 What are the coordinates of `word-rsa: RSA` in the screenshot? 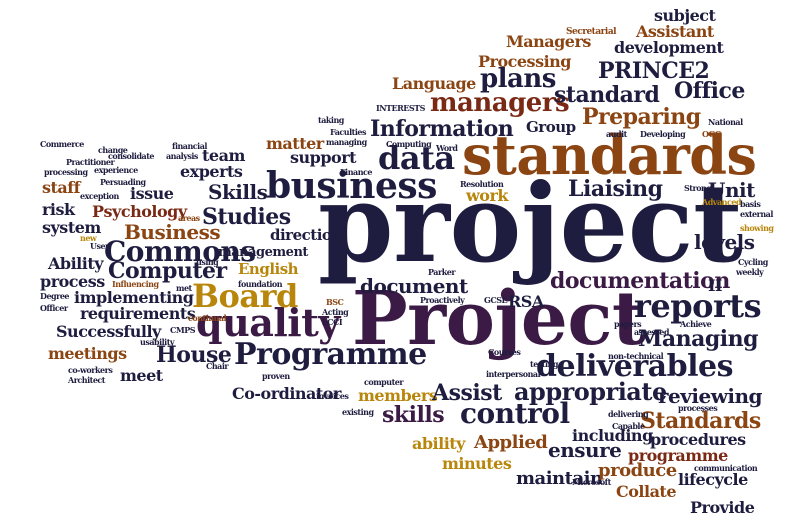 It's located at (526, 301).